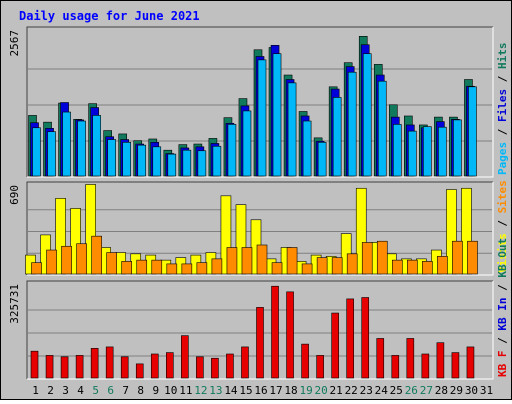 The height and width of the screenshot is (404, 512). Describe the element at coordinates (260, 390) in the screenshot. I see `x-tick-label: 16` at that location.